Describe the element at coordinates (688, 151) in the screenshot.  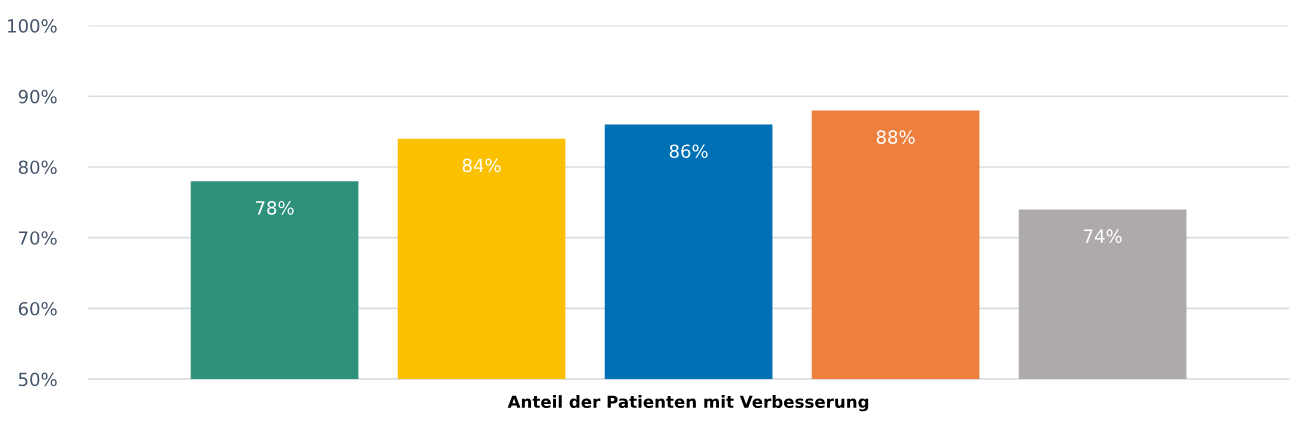
I see `data-label: 86%` at that location.